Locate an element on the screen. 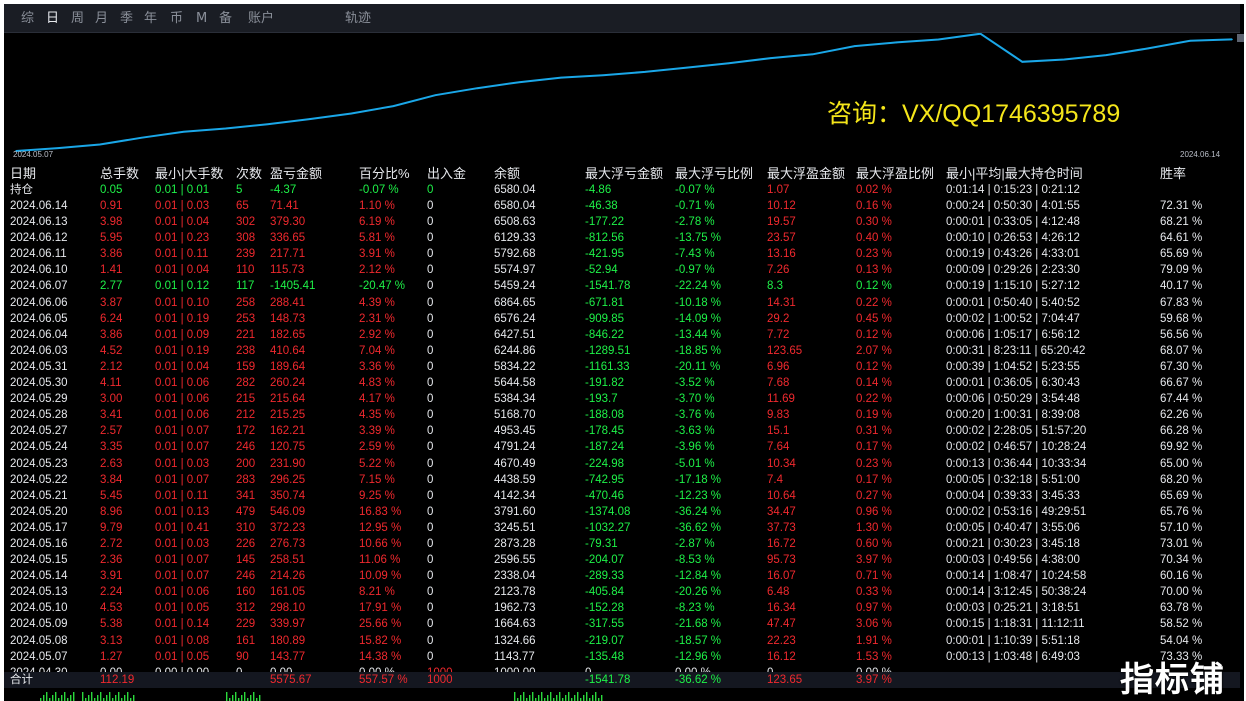 The height and width of the screenshot is (701, 1246). cell-col-11: 3.06 % is located at coordinates (874, 624).